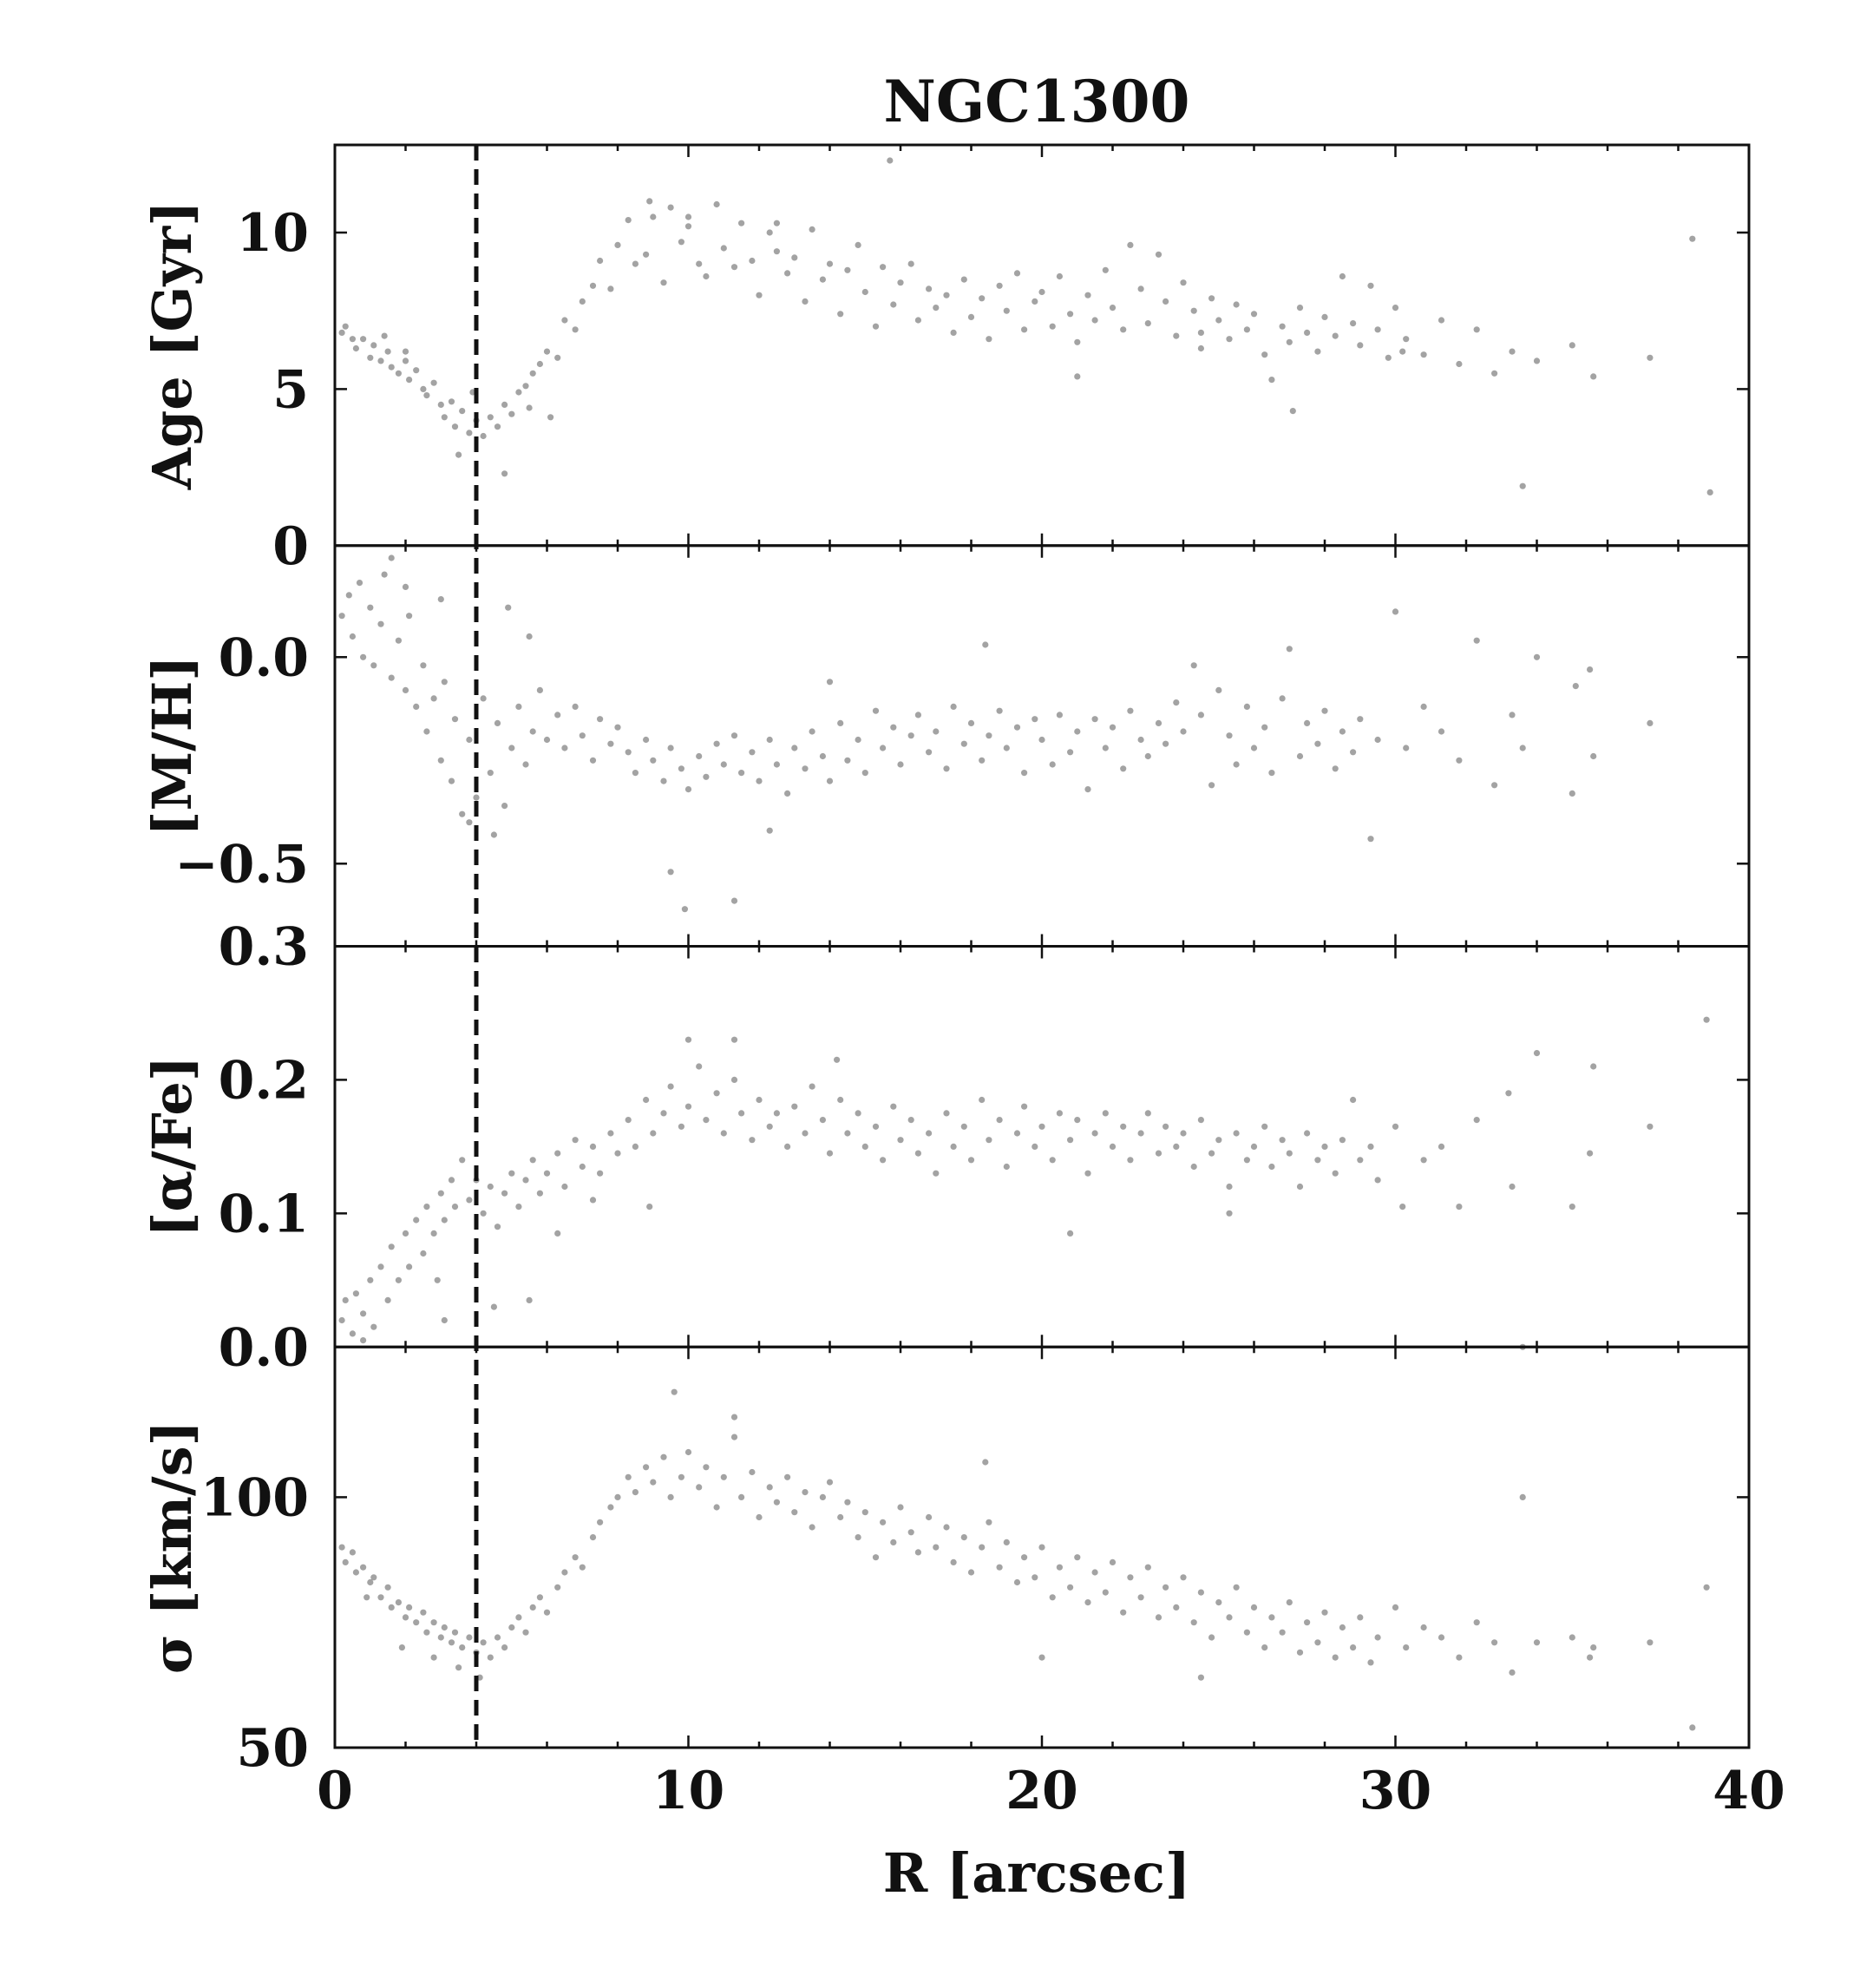 This screenshot has height=1988, width=1860. Describe the element at coordinates (172, 1547) in the screenshot. I see `y-axis-label-sigma: σ [km/s]` at that location.